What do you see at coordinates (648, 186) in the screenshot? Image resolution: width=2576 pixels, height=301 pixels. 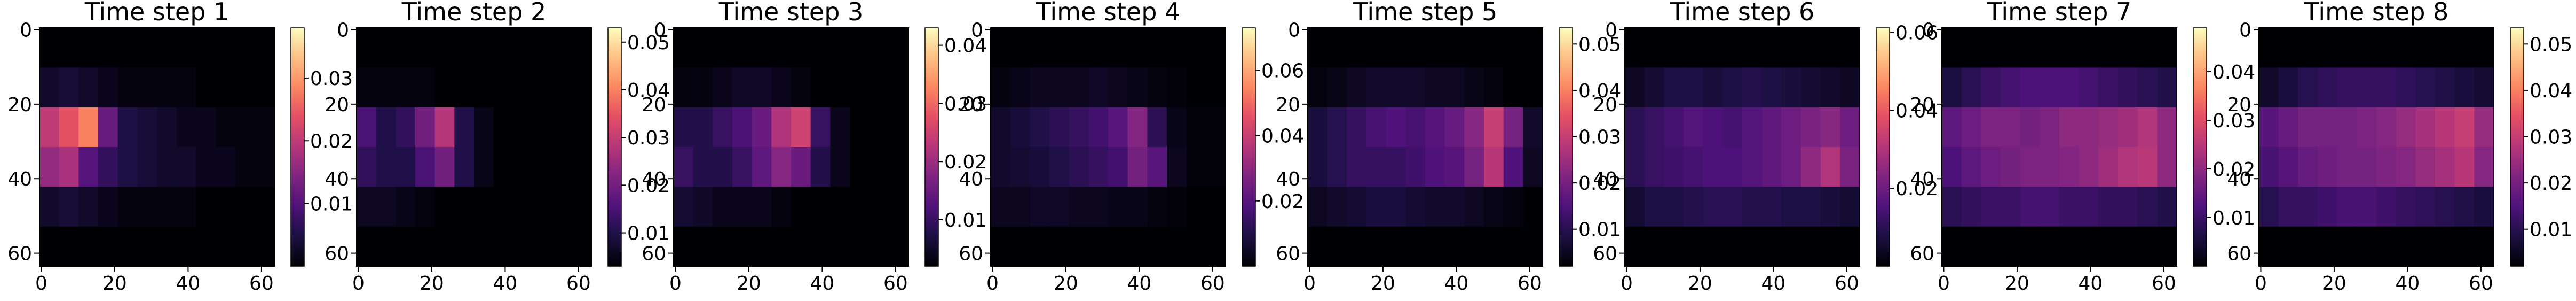 I see `colorbar-tick-label: 0.02` at bounding box center [648, 186].